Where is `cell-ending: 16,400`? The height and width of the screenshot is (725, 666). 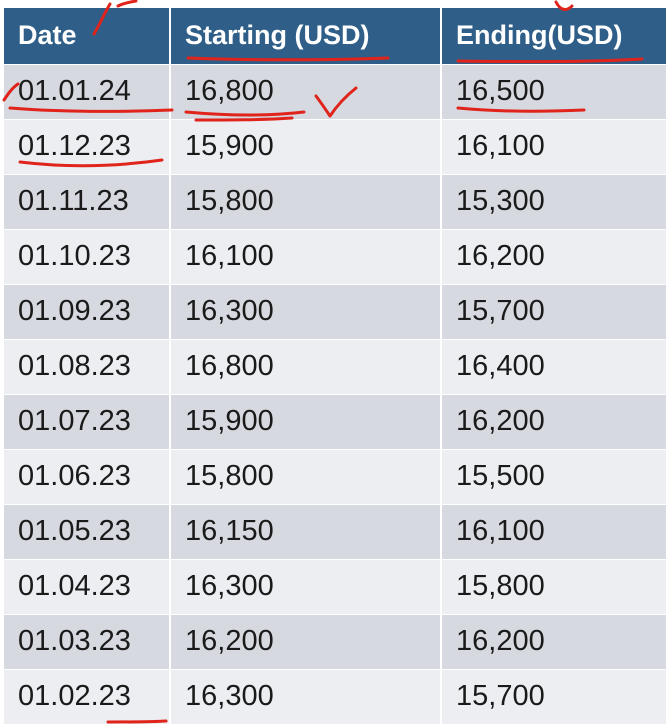 cell-ending: 16,400 is located at coordinates (553, 366).